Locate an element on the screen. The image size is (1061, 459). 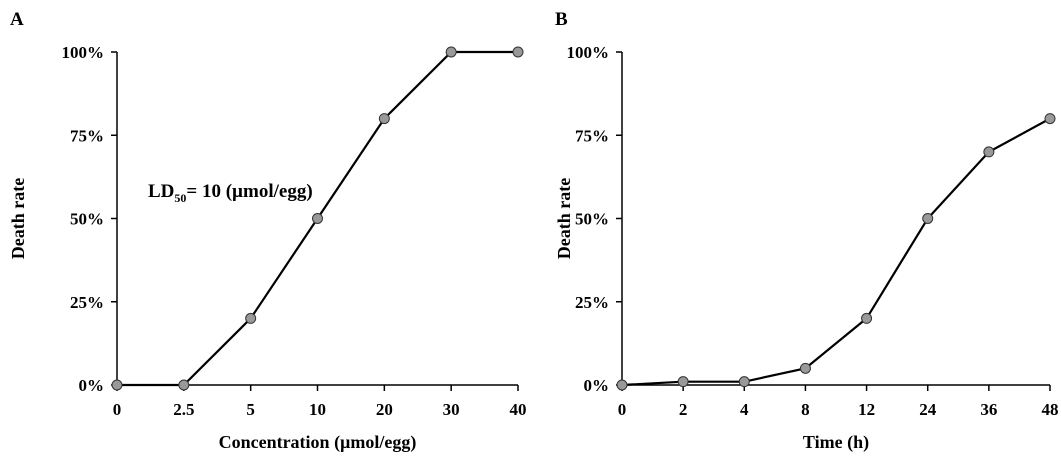
x-tick-label: 48 is located at coordinates (1050, 409).